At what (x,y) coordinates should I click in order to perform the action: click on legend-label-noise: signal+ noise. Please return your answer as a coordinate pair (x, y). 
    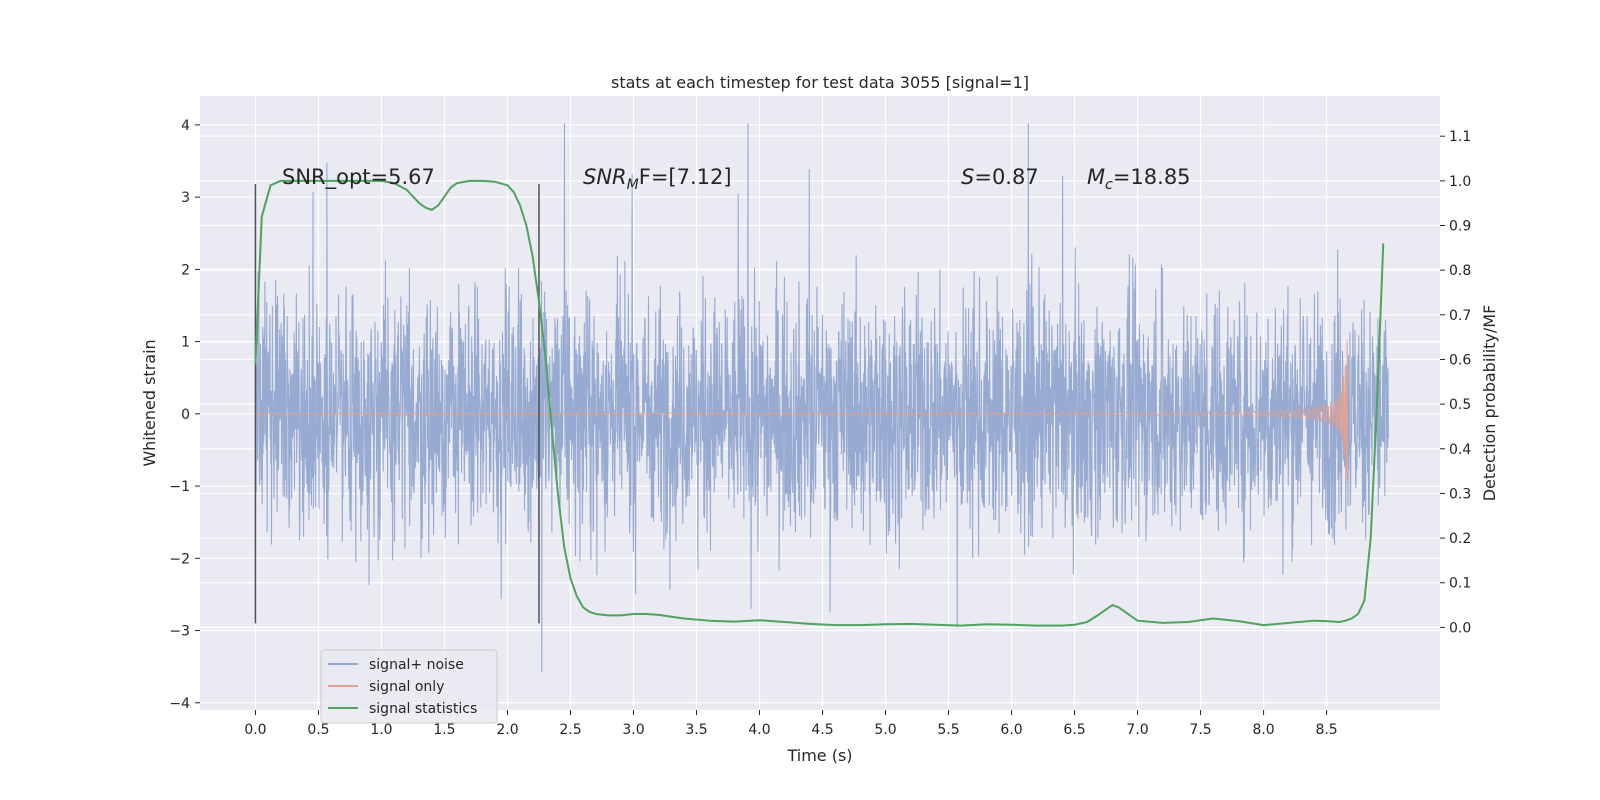
    Looking at the image, I should click on (416, 665).